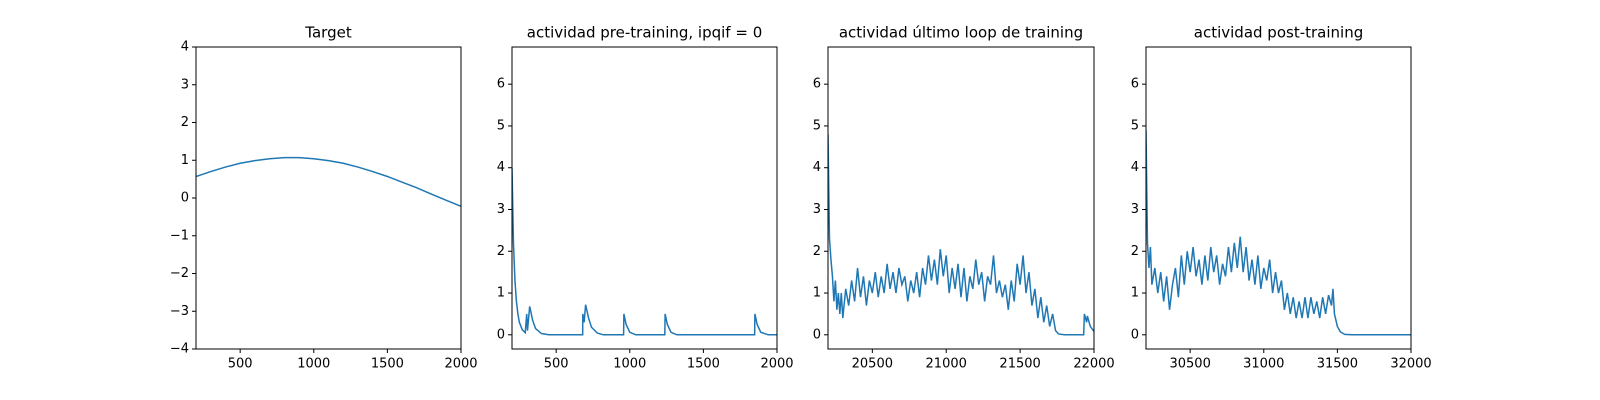 The width and height of the screenshot is (1600, 400). Describe the element at coordinates (1410, 364) in the screenshot. I see `x-tick-label: 32000` at that location.